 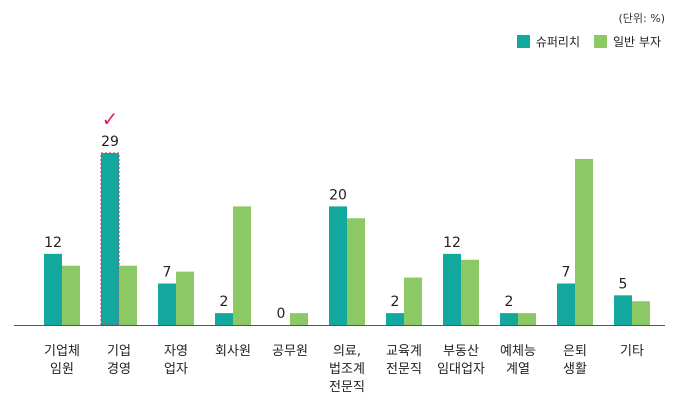 What do you see at coordinates (452, 243) in the screenshot?
I see `data-label-7: 12` at bounding box center [452, 243].